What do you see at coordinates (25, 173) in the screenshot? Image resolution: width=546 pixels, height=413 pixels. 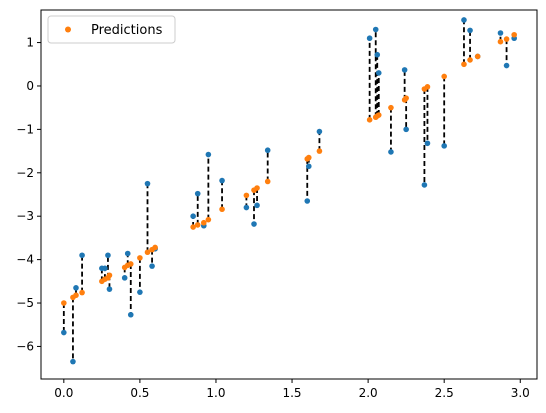 I see `y-tick-label: −2` at bounding box center [25, 173].